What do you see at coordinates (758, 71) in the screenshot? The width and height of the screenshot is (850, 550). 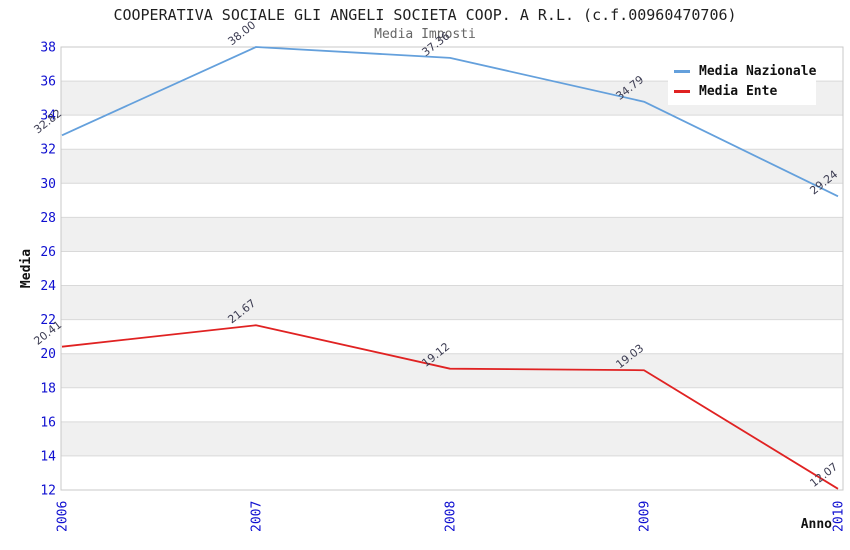 I see `legend-label: Media Nazionale` at bounding box center [758, 71].